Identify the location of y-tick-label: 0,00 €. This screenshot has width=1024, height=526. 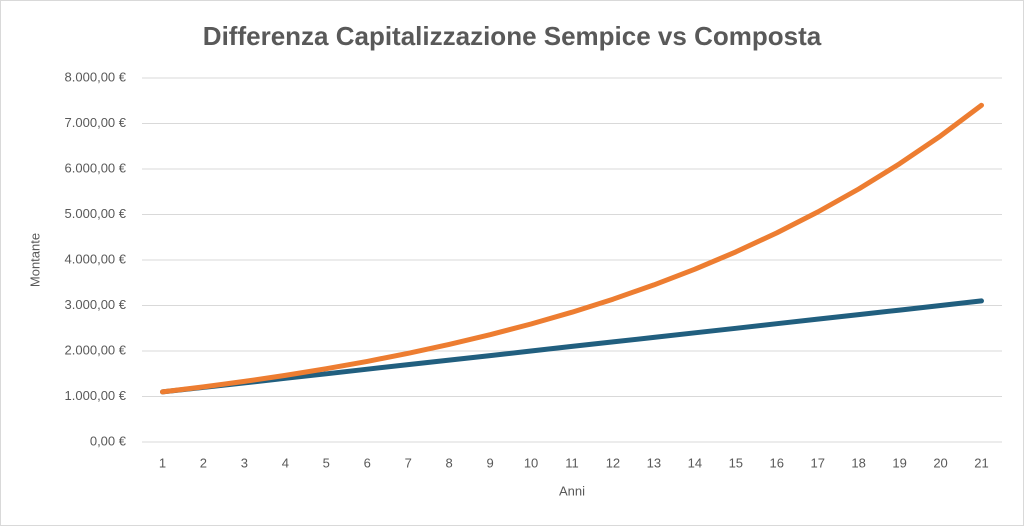
(108, 440).